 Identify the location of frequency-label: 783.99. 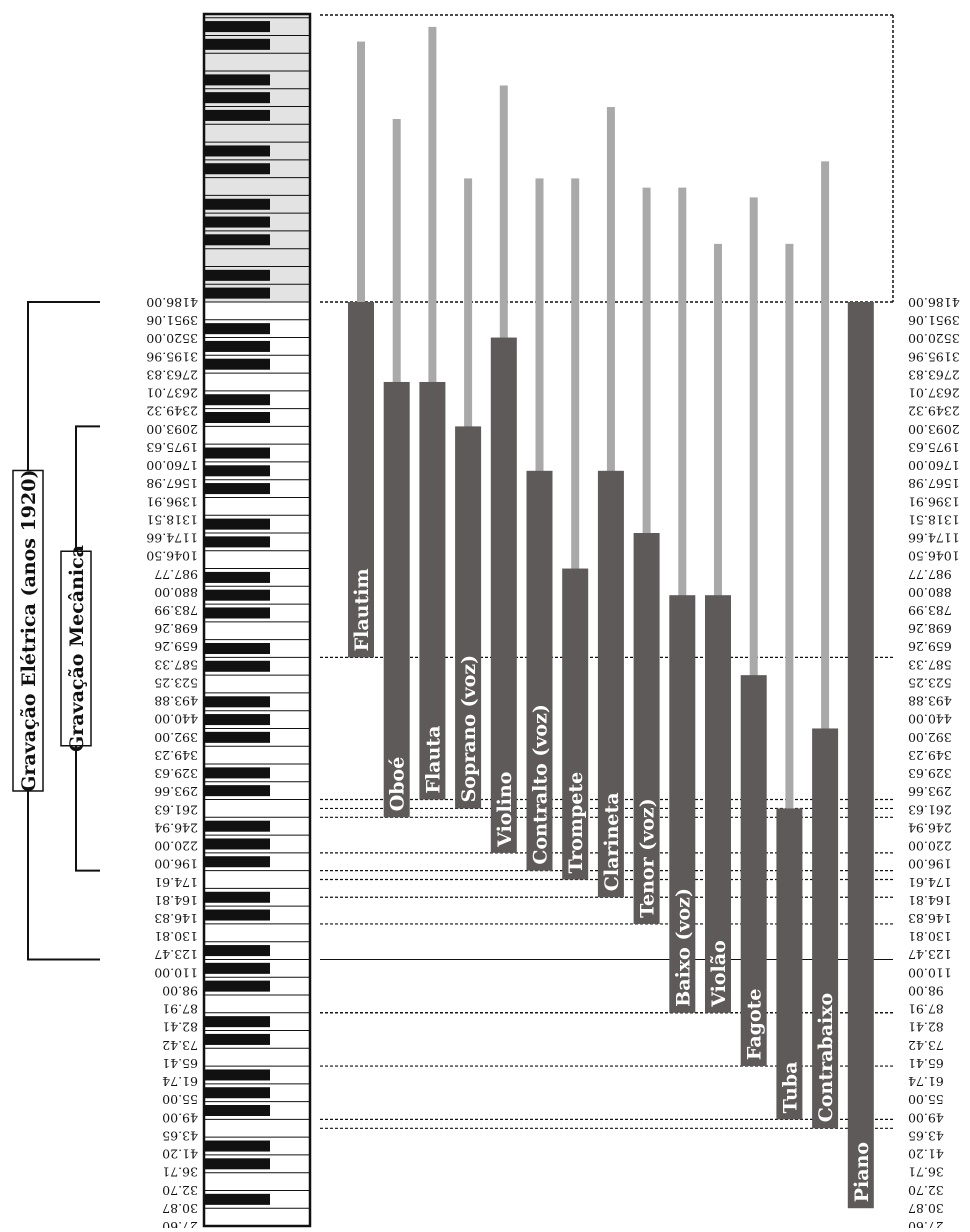
(176, 610).